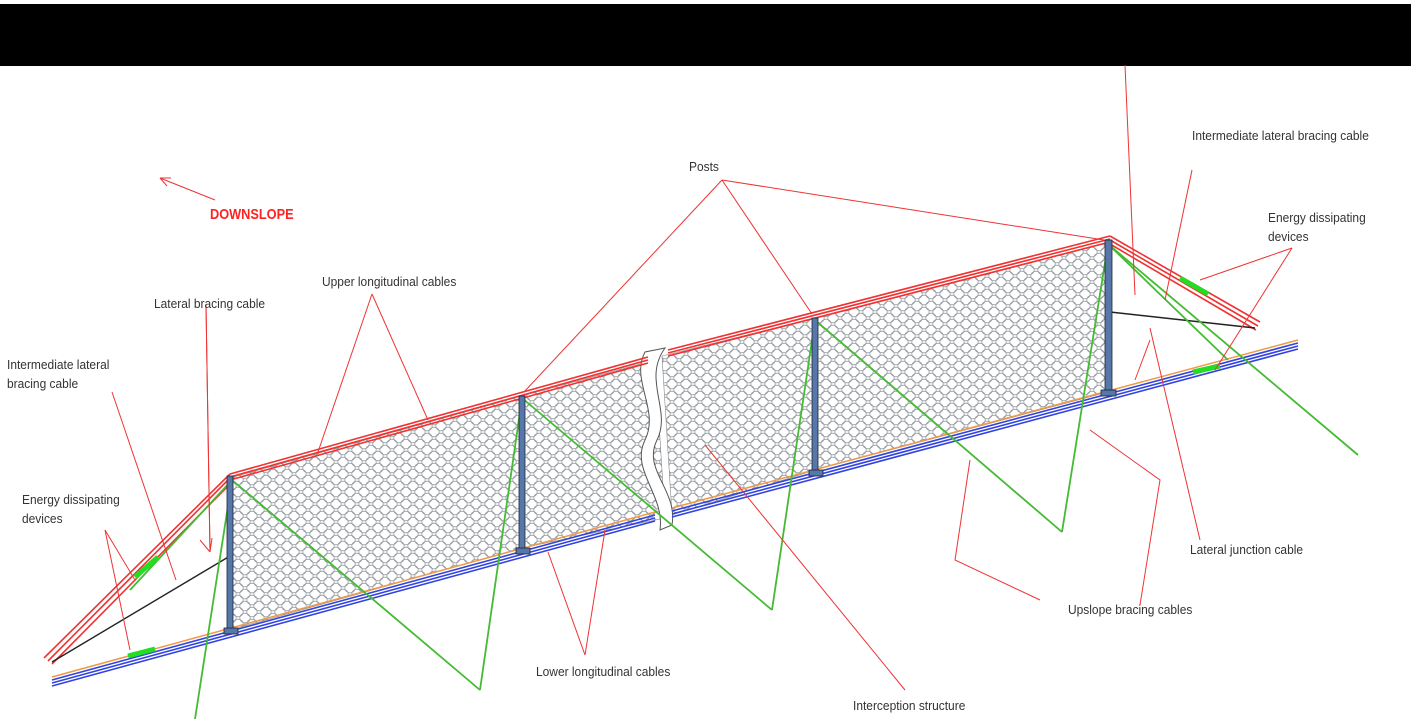 Image resolution: width=1411 pixels, height=719 pixels. I want to click on black-header-bar, so click(705, 35).